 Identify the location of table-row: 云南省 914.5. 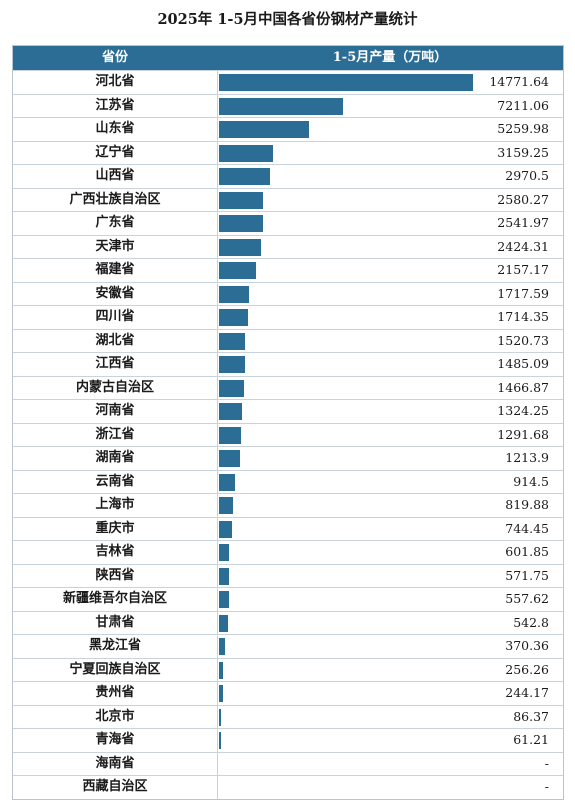
(288, 481).